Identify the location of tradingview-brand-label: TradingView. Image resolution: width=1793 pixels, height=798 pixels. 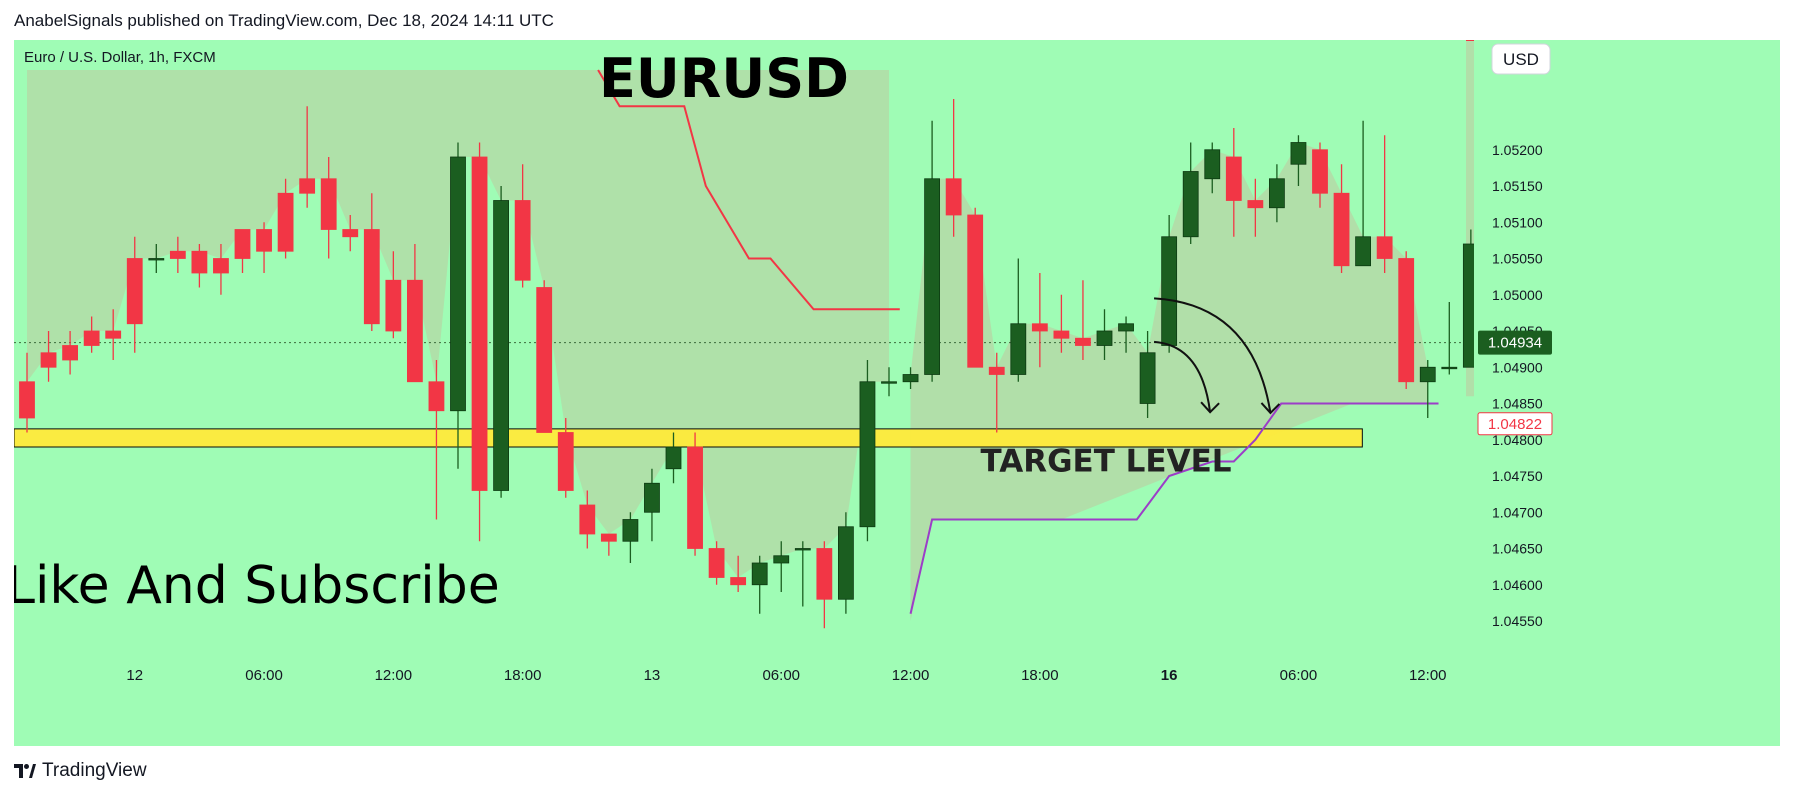
(94, 770).